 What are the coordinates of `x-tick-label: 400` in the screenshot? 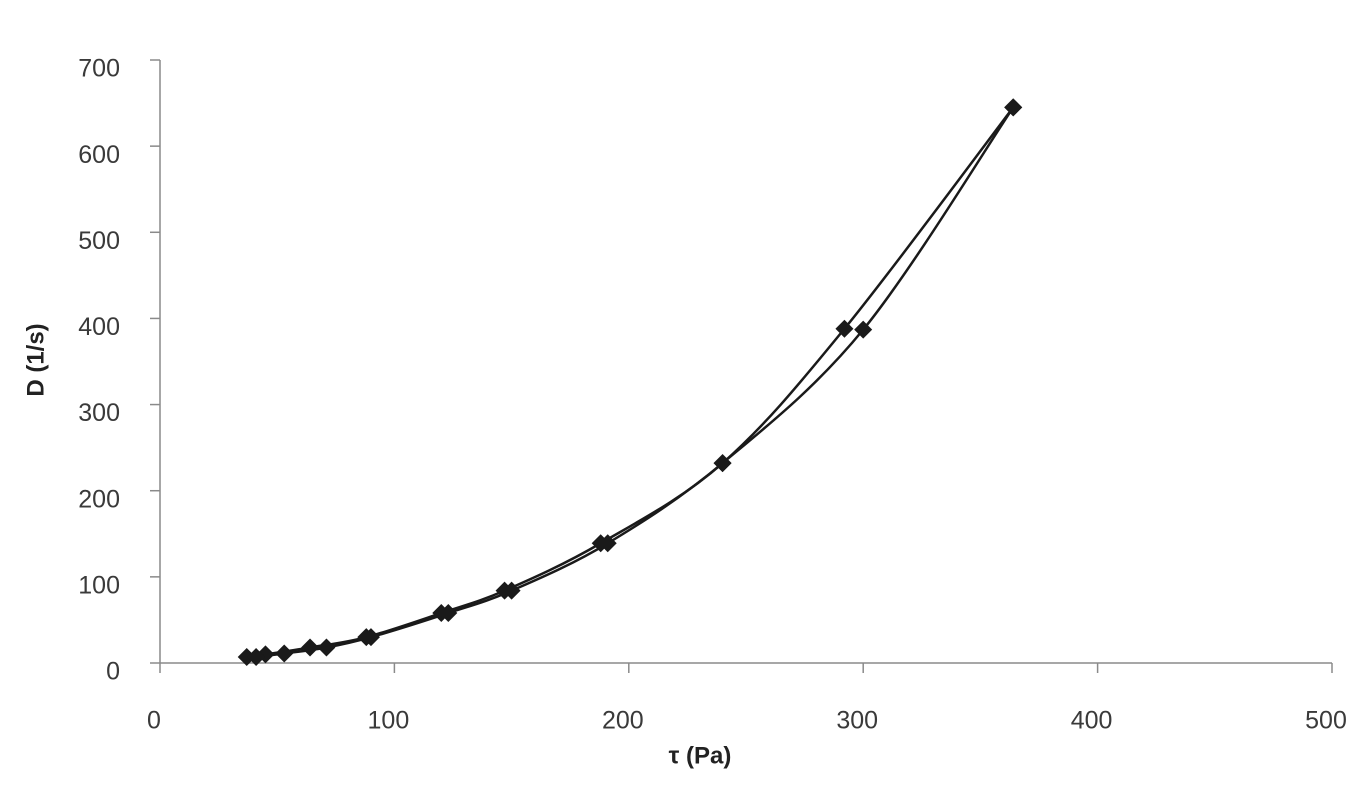 It's located at (1092, 721).